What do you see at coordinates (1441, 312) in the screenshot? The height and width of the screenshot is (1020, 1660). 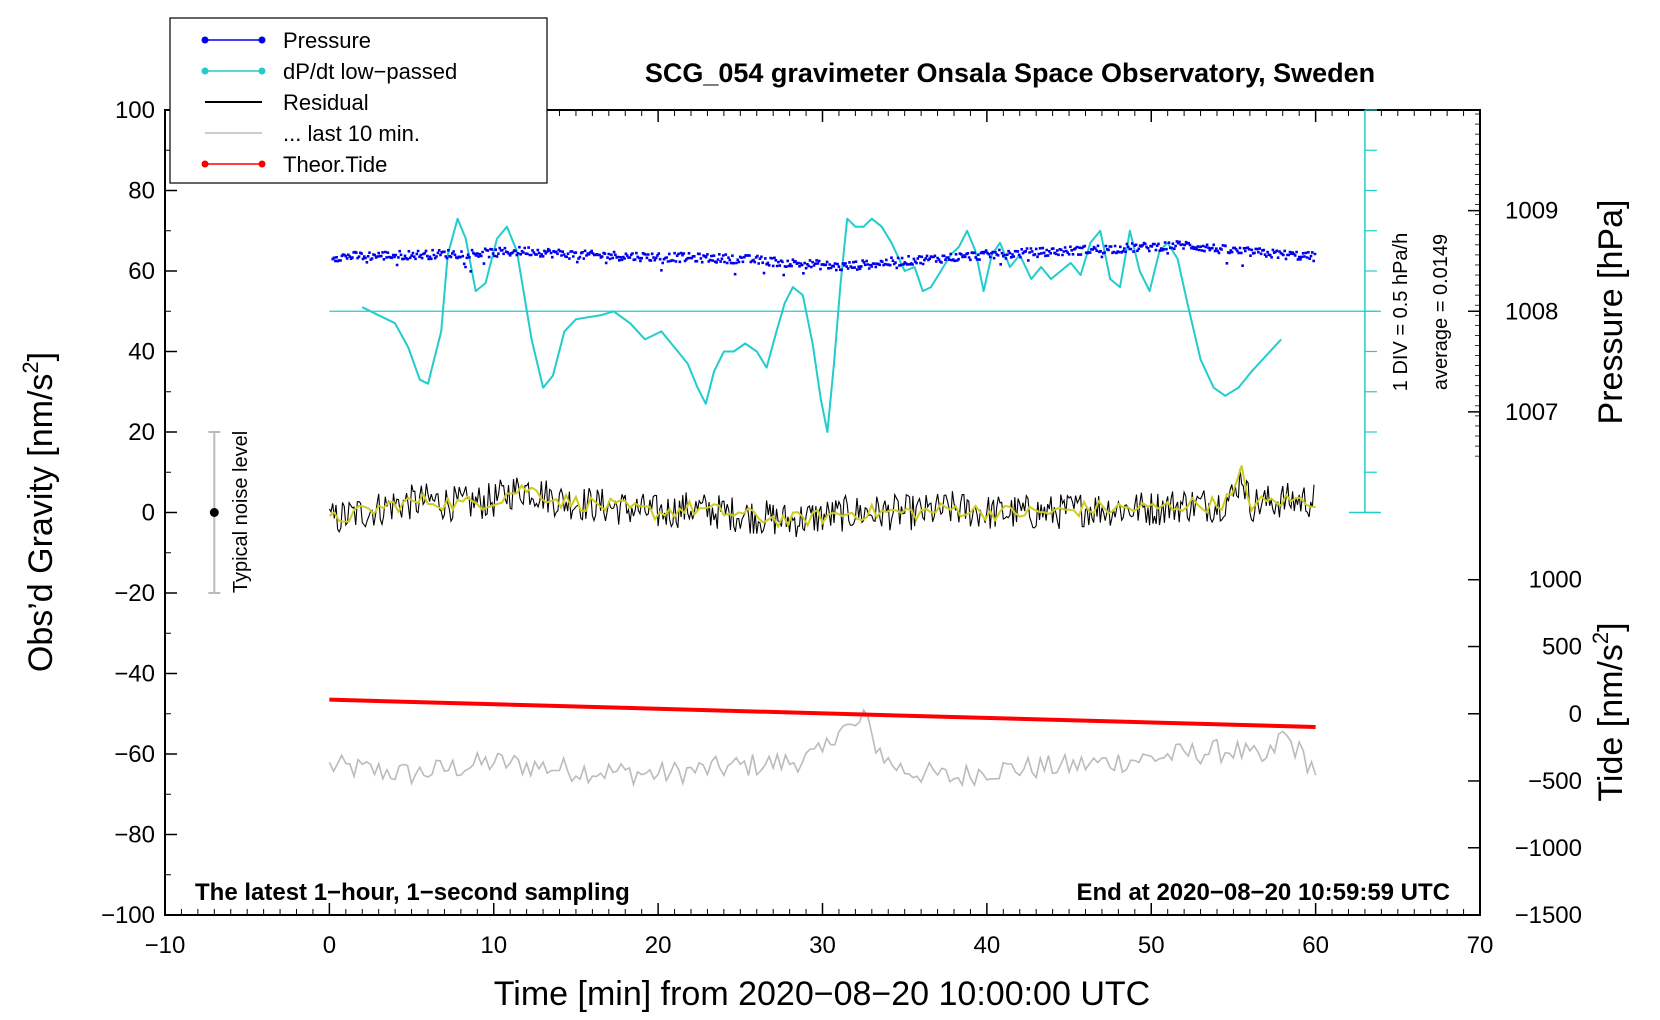 I see `annotation-dpdt-average: average = 0.0149` at bounding box center [1441, 312].